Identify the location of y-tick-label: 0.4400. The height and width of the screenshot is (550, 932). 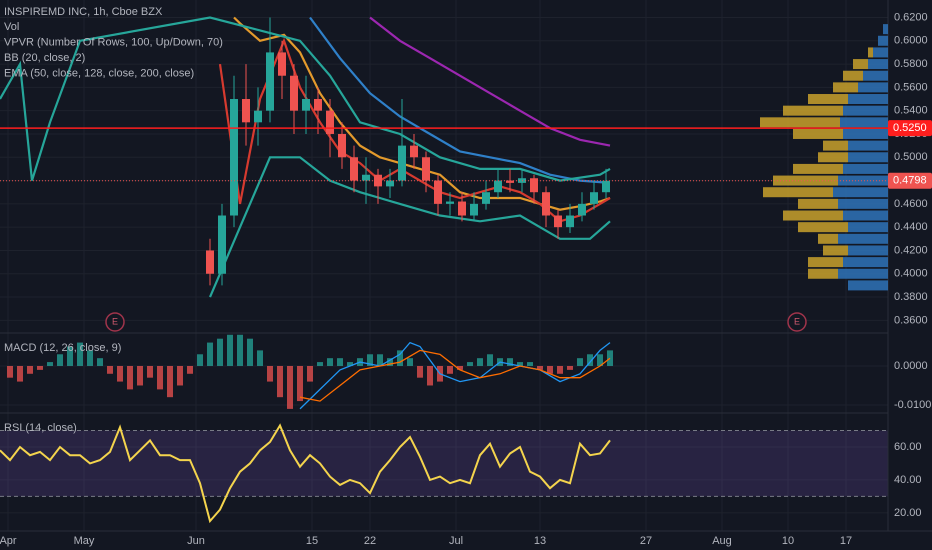
(911, 227).